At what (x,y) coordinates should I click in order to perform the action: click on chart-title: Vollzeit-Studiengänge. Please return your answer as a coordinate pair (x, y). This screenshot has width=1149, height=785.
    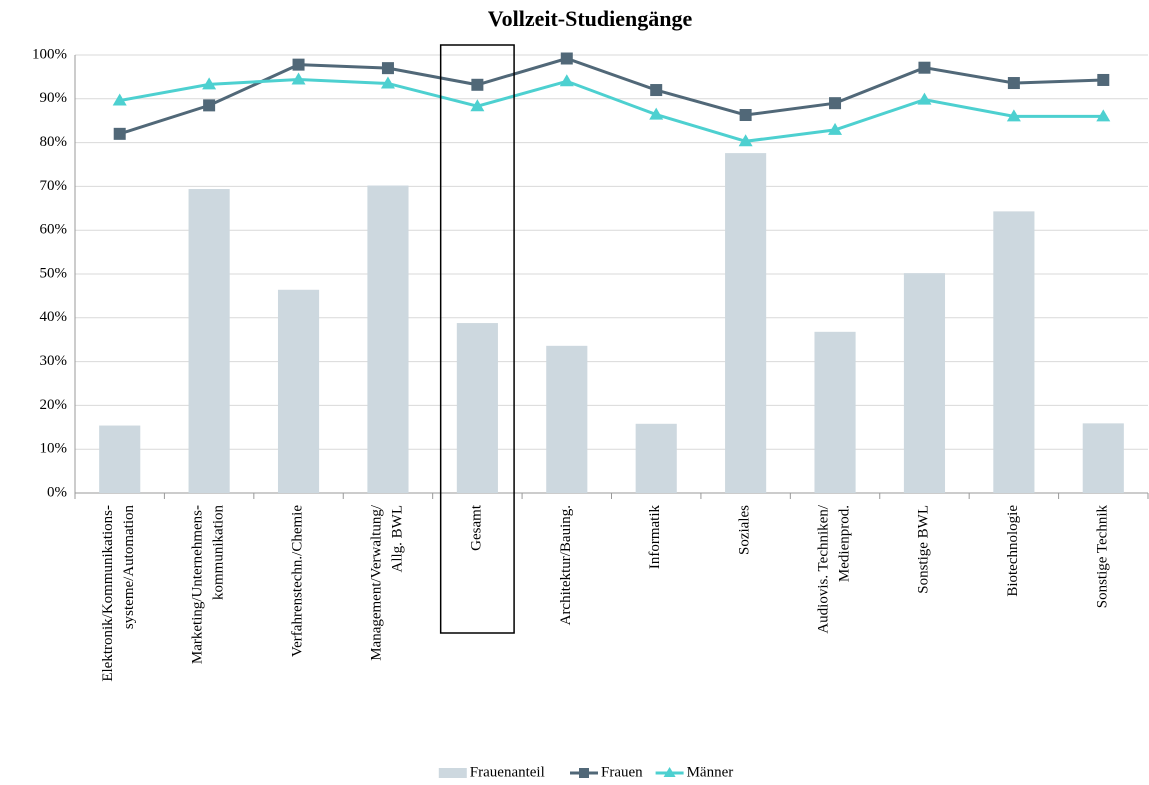
    Looking at the image, I should click on (590, 18).